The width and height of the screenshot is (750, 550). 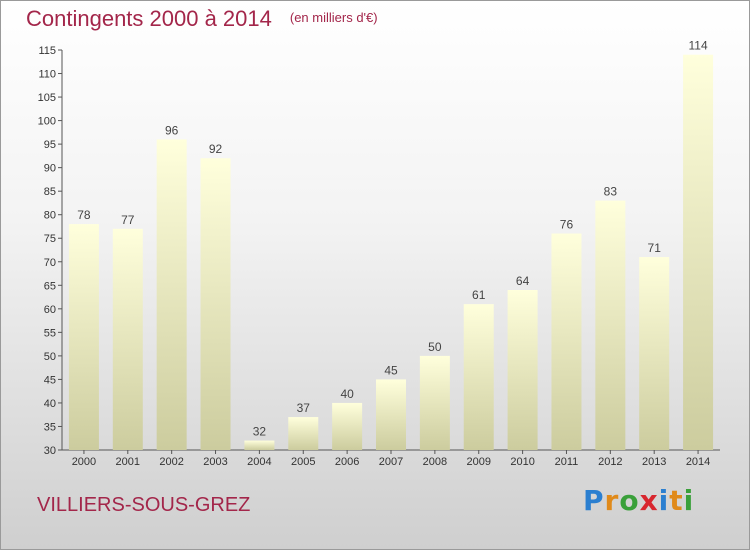 I want to click on y-tick-label: 105, so click(x=47, y=98).